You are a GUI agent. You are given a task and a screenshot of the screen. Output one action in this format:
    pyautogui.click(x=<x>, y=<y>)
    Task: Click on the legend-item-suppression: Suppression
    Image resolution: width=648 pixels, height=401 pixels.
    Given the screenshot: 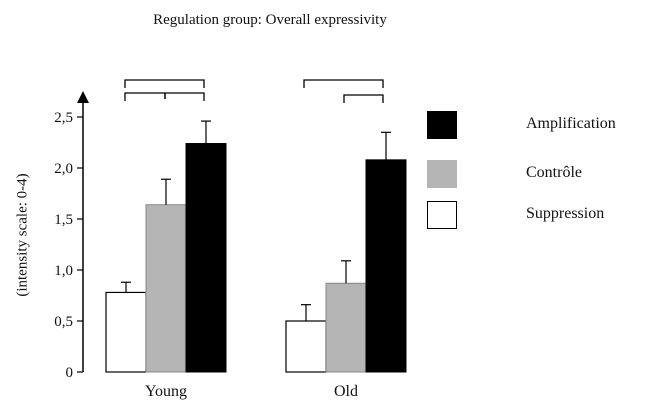 What is the action you would take?
    pyautogui.click(x=537, y=217)
    